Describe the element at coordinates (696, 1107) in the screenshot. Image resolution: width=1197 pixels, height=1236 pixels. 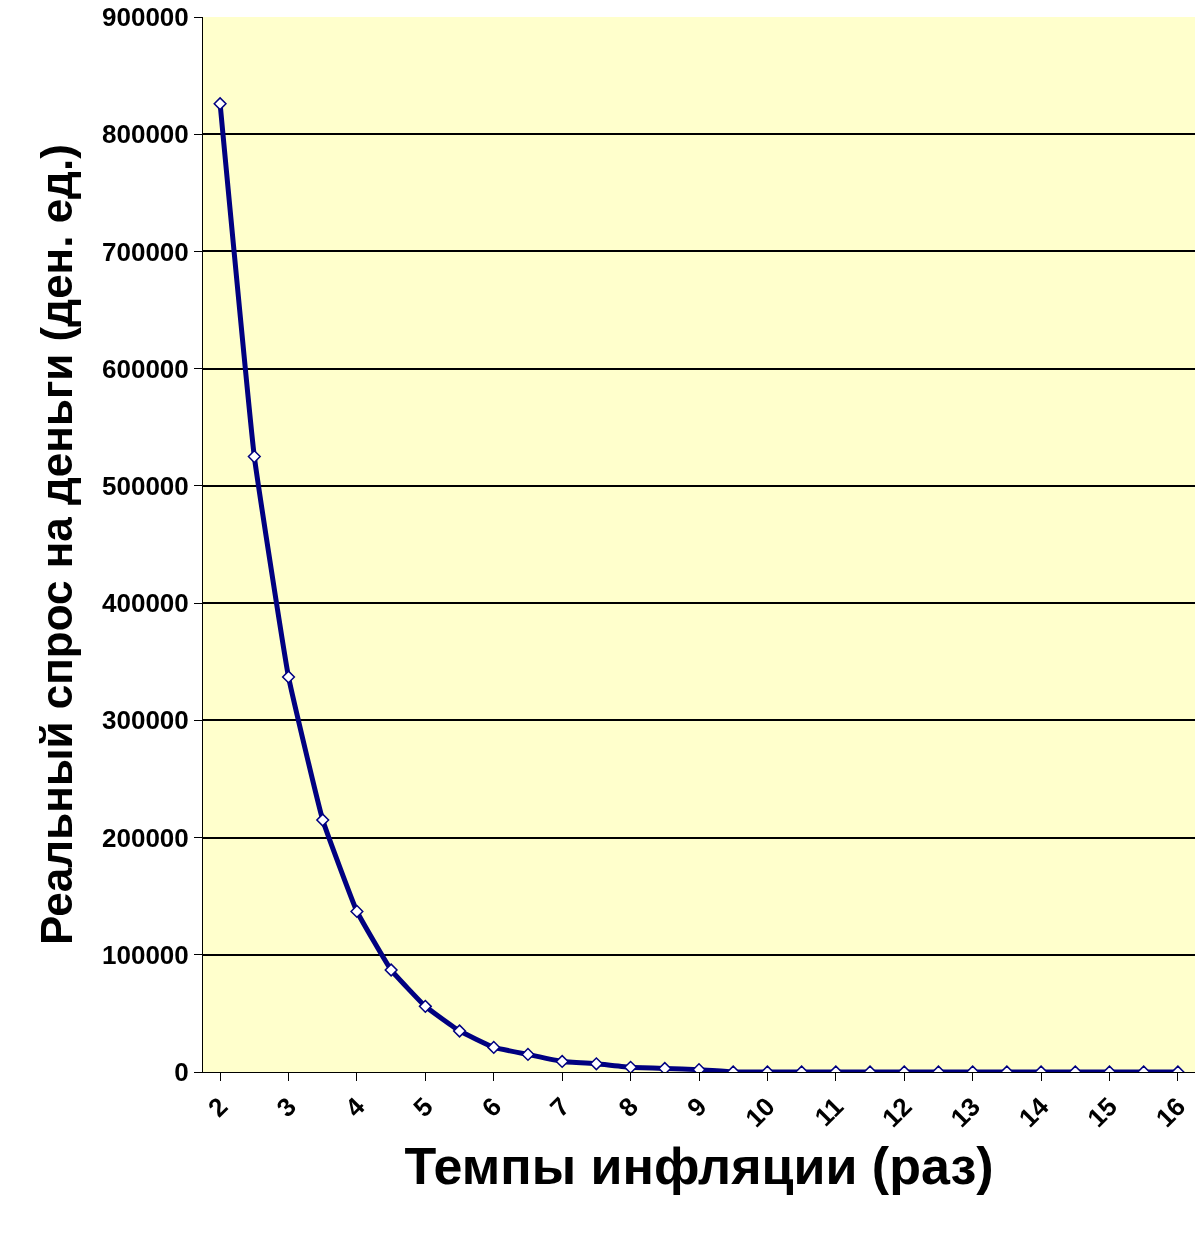
I see `x-tick-label: 9` at that location.